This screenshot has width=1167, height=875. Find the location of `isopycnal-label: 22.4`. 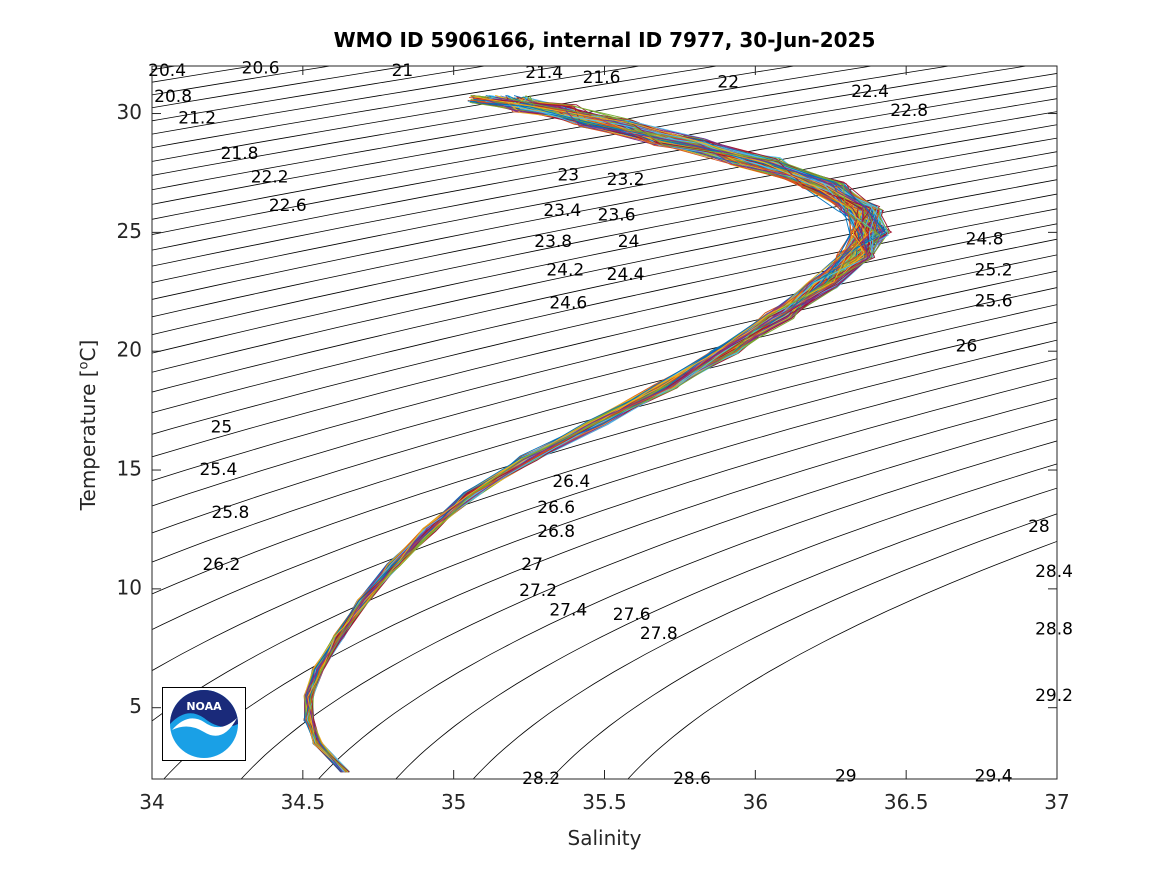

isopycnal-label: 22.4 is located at coordinates (870, 92).